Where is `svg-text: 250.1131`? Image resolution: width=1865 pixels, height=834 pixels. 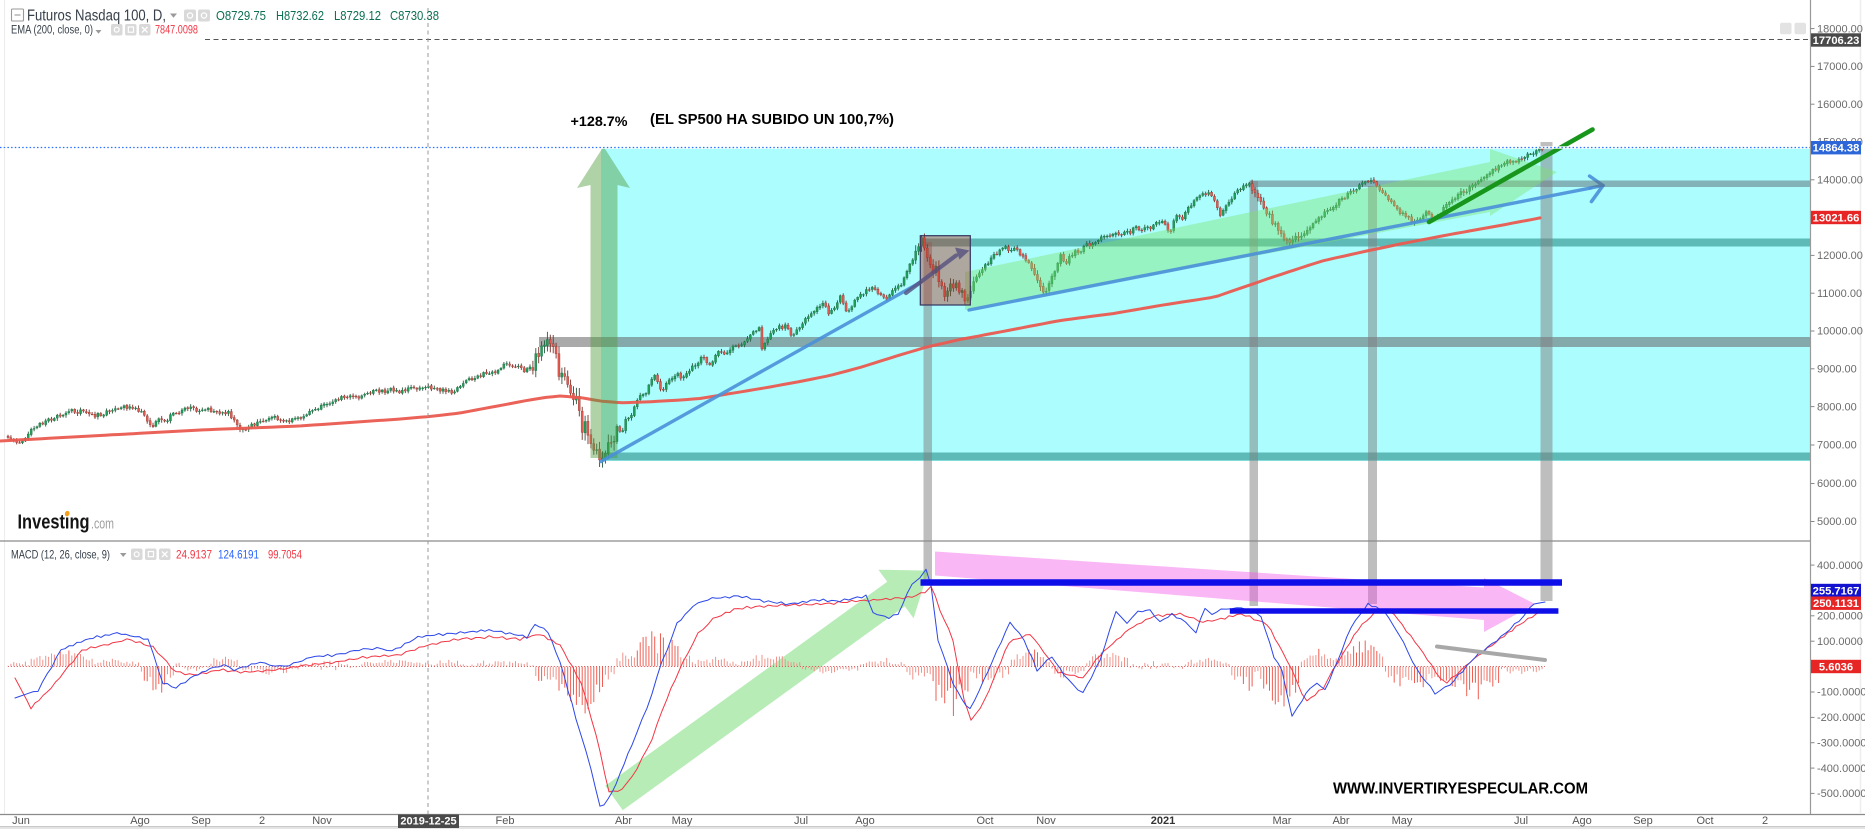 svg-text: 250.1131 is located at coordinates (1836, 604).